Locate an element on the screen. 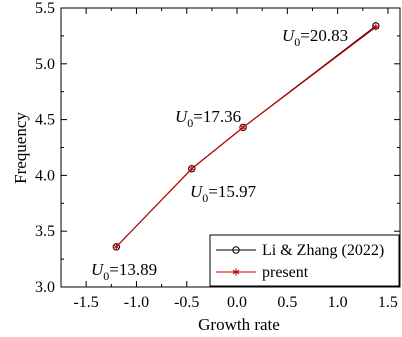  y-tick-label: 3.0 is located at coordinates (45, 287).